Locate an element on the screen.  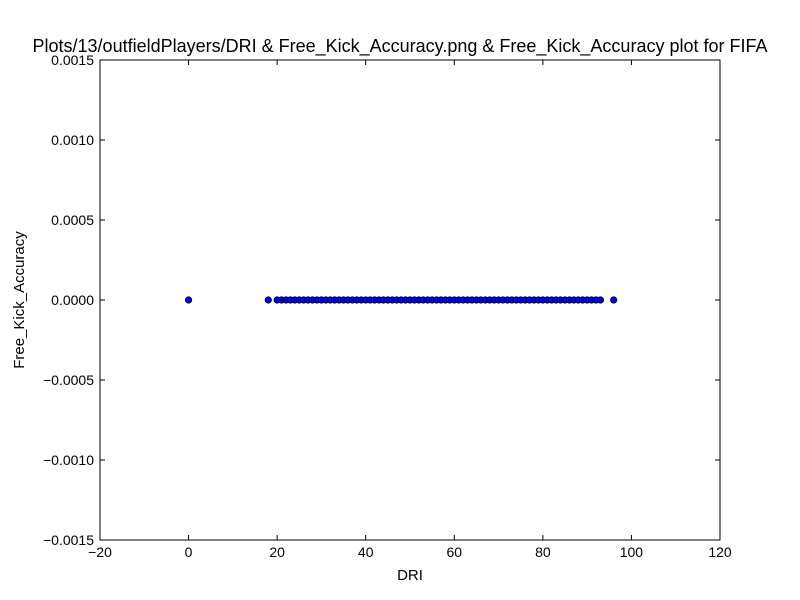
y-tick-label: 0.0005 is located at coordinates (72, 220).